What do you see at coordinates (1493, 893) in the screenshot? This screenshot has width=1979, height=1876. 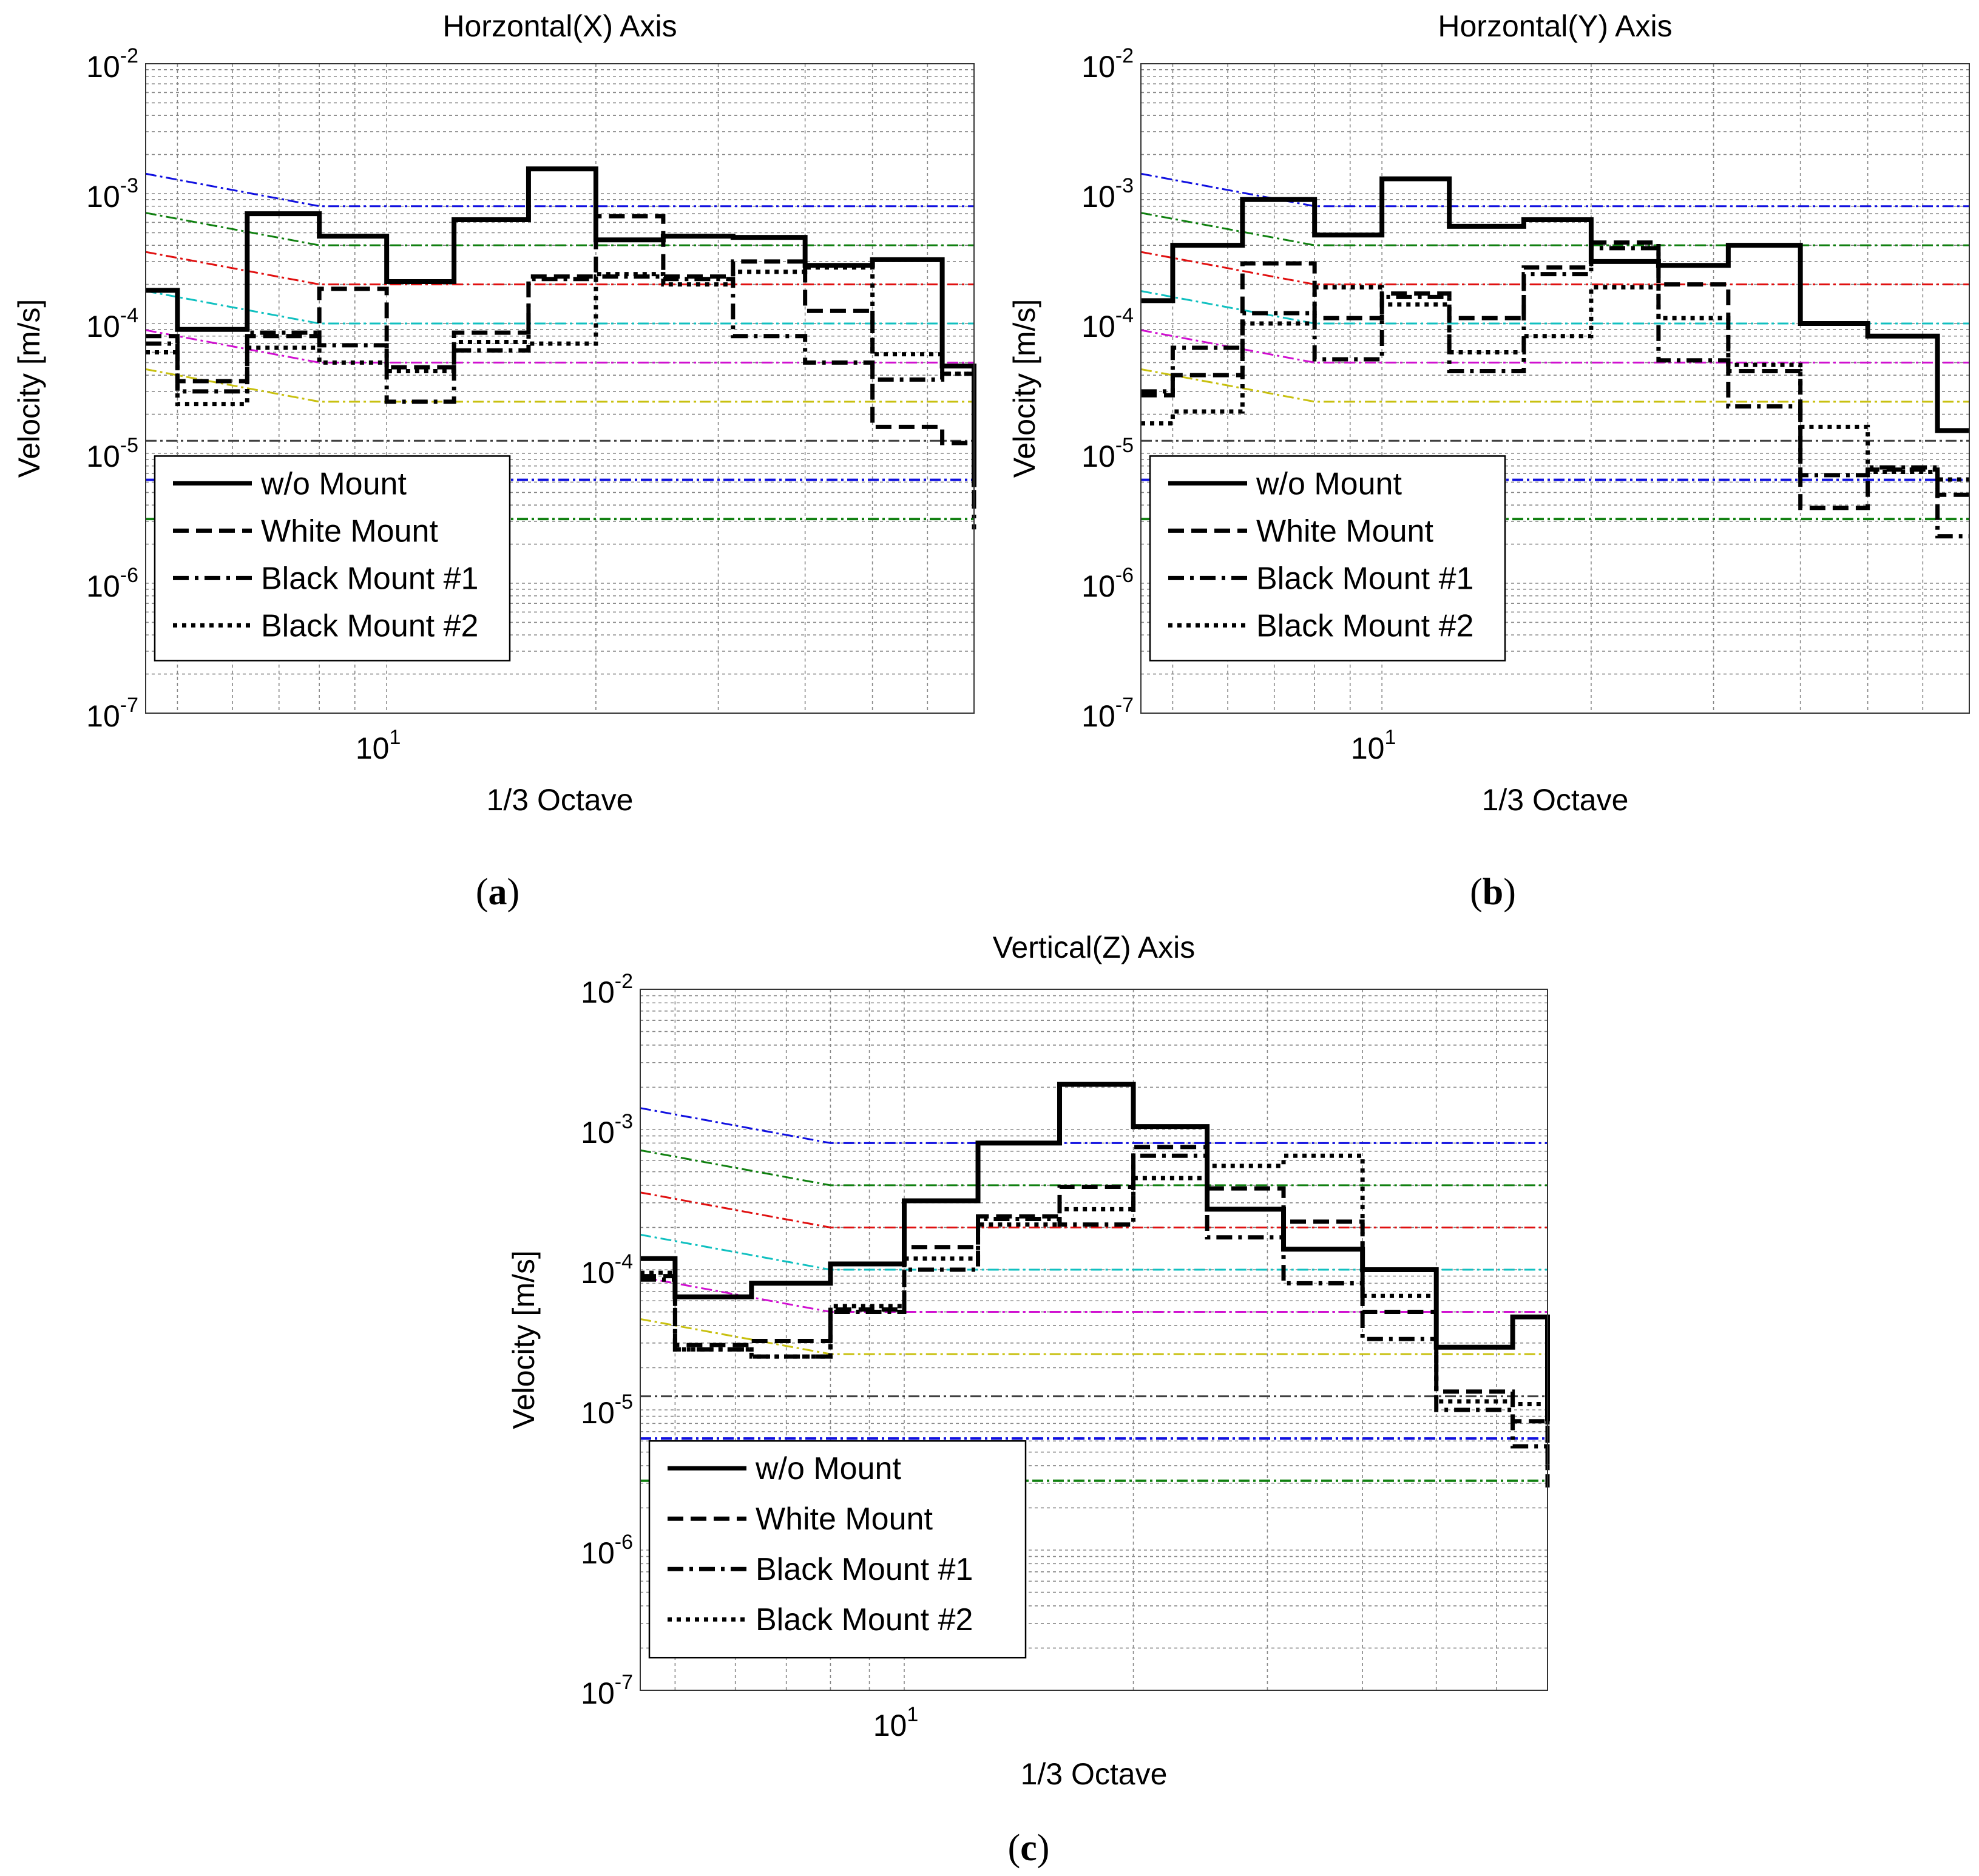 I see `panel-label: (b)` at bounding box center [1493, 893].